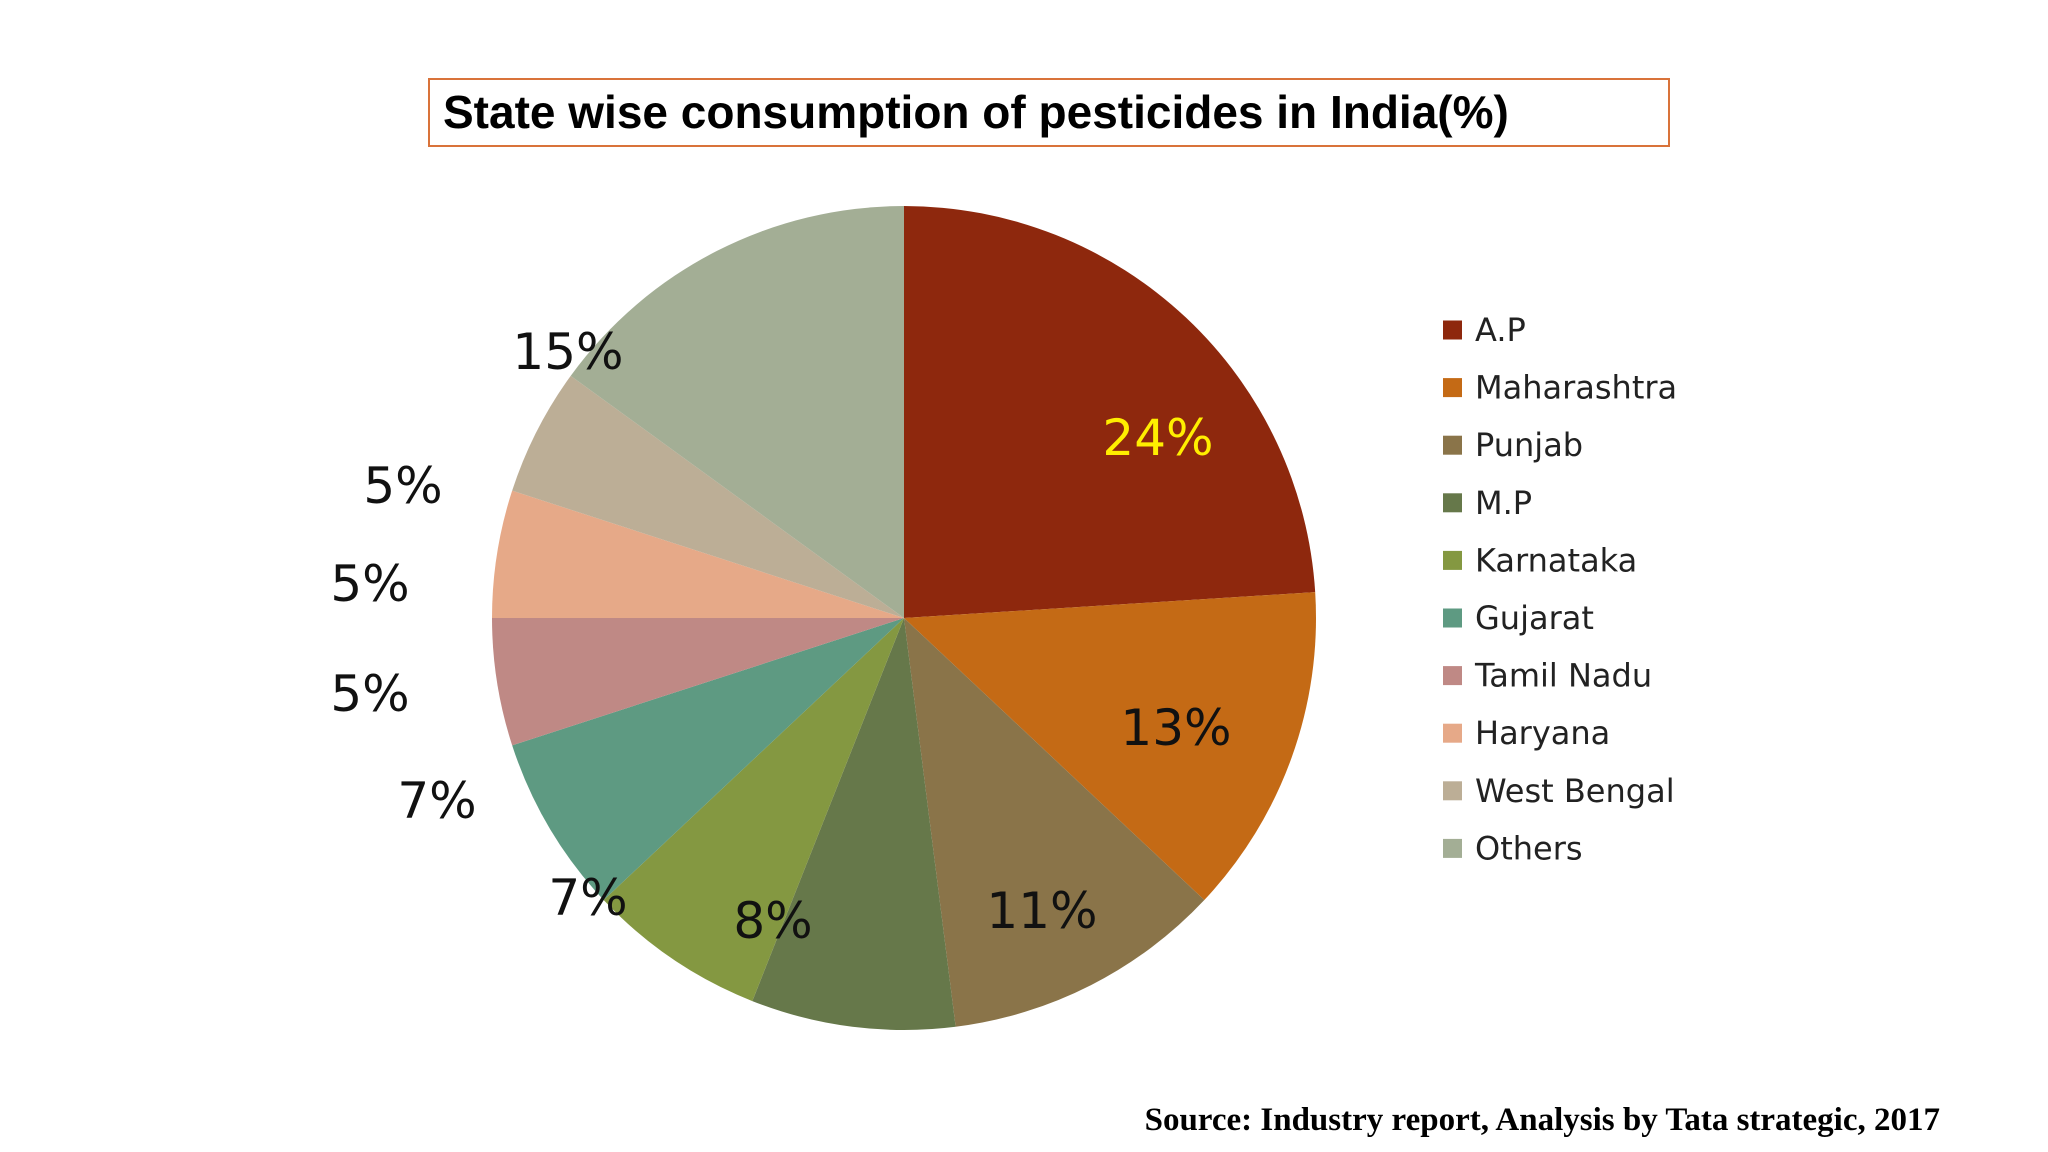  What do you see at coordinates (1576, 388) in the screenshot?
I see `legend-label: Maharashtra` at bounding box center [1576, 388].